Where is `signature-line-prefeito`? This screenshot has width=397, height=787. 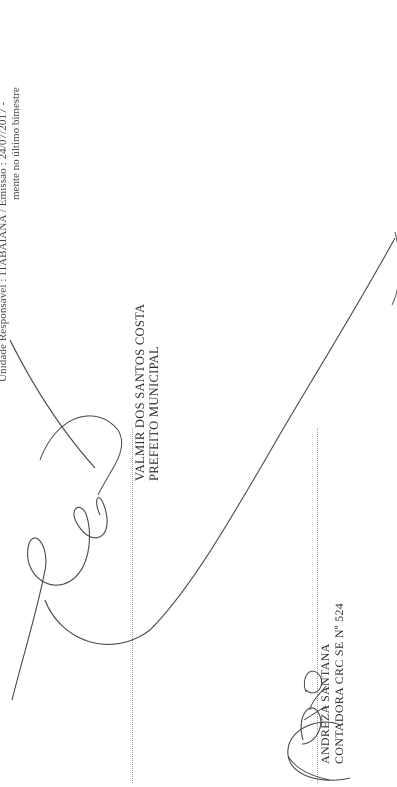 signature-line-prefeito is located at coordinates (132, 606).